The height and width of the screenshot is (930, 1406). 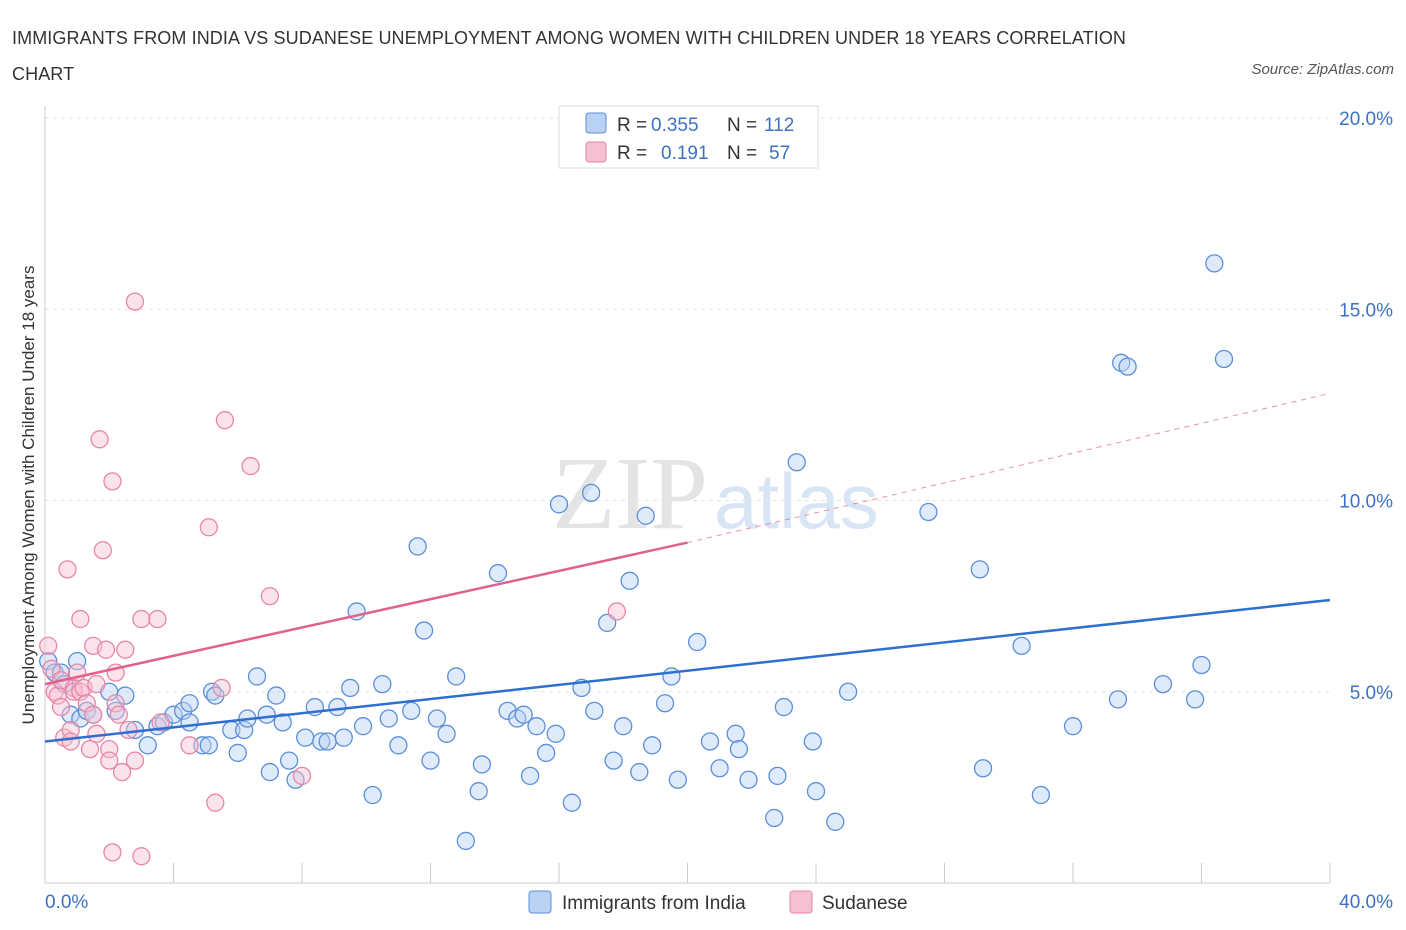 I want to click on bottom-legend: Immigrants from India Sudanese, so click(x=718, y=902).